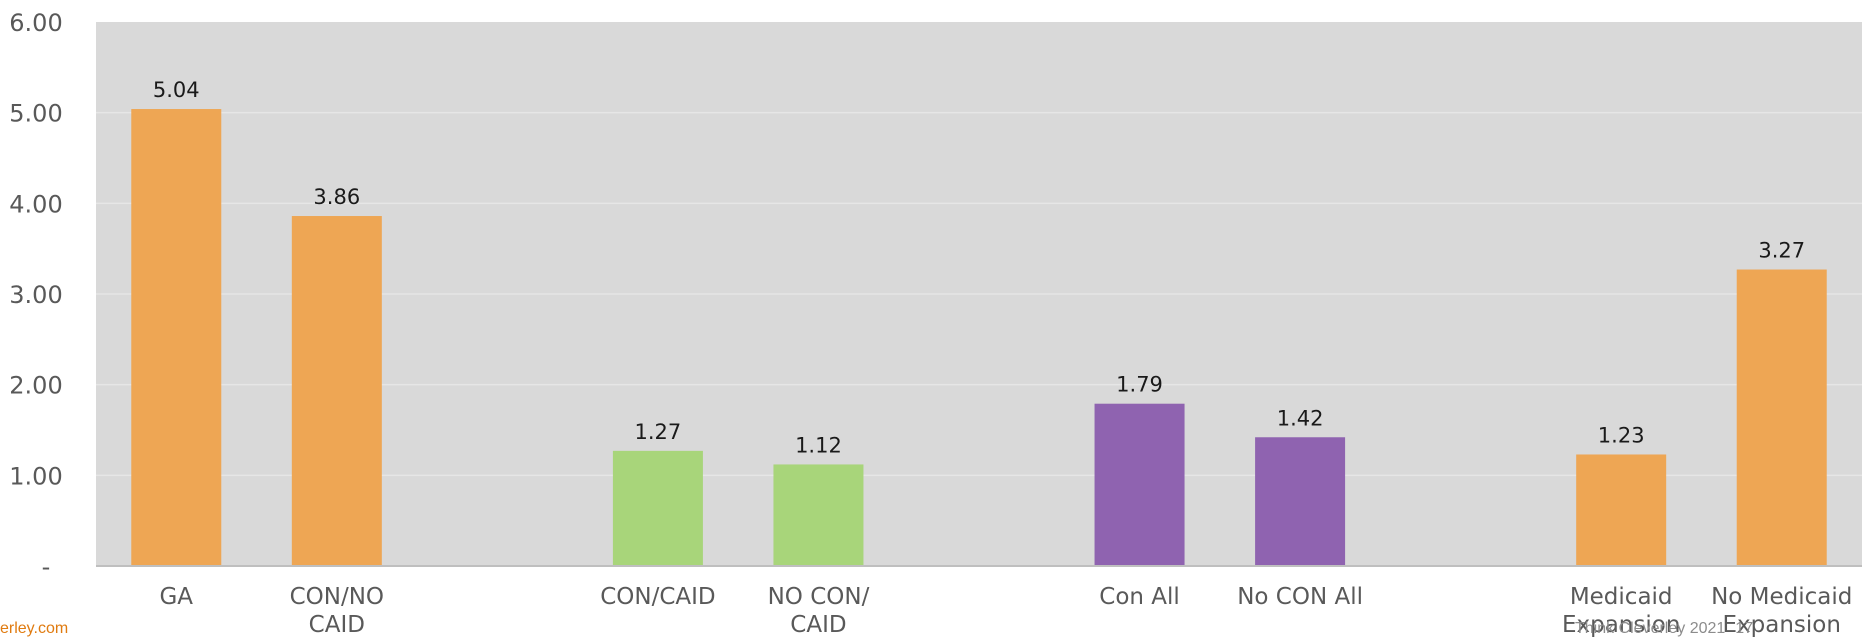 The width and height of the screenshot is (1869, 639). What do you see at coordinates (1650, 628) in the screenshot?
I see `footer-brand-text: Think Cleverley 2021` at bounding box center [1650, 628].